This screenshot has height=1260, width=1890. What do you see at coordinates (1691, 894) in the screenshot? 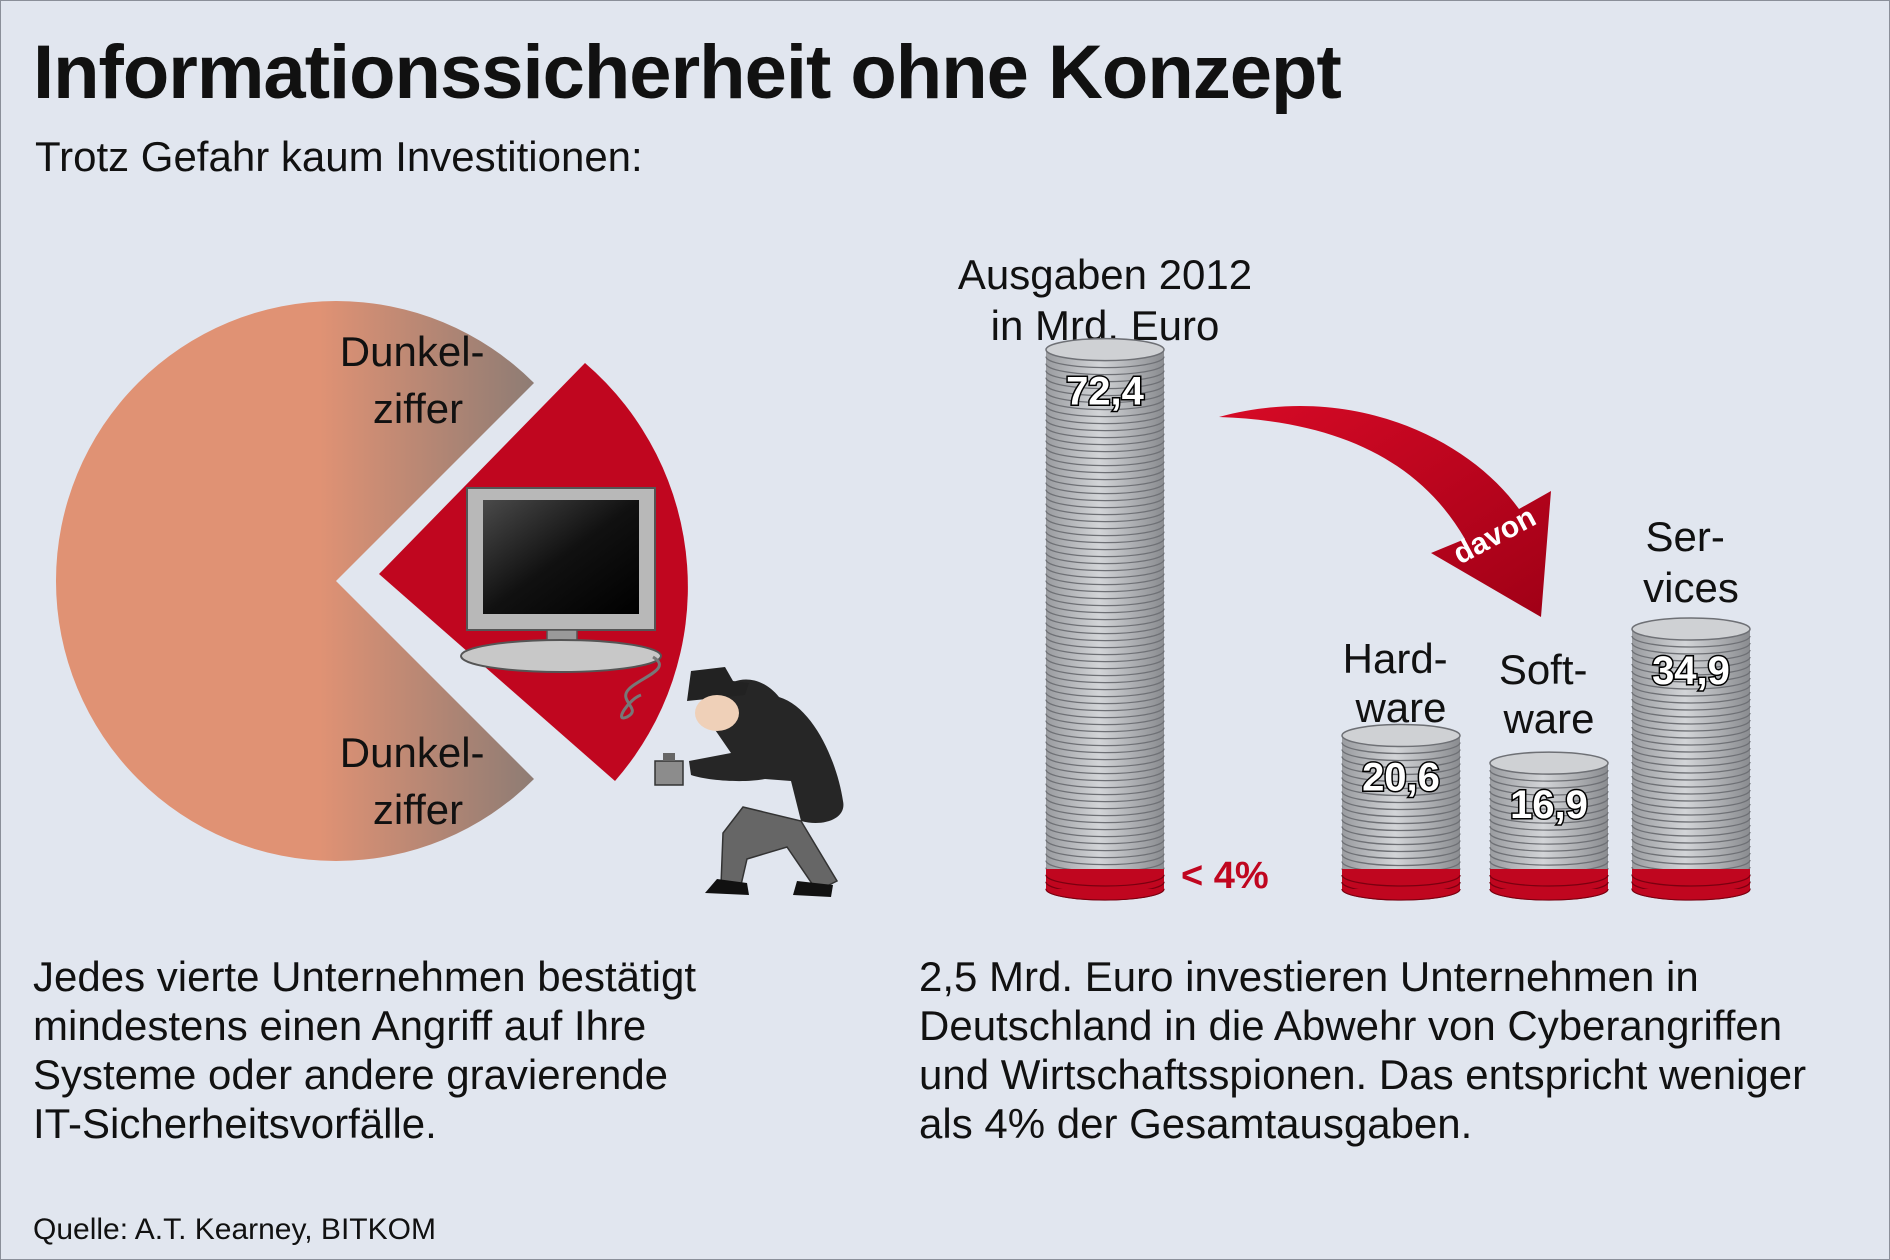
I see `stack-services-base` at bounding box center [1691, 894].